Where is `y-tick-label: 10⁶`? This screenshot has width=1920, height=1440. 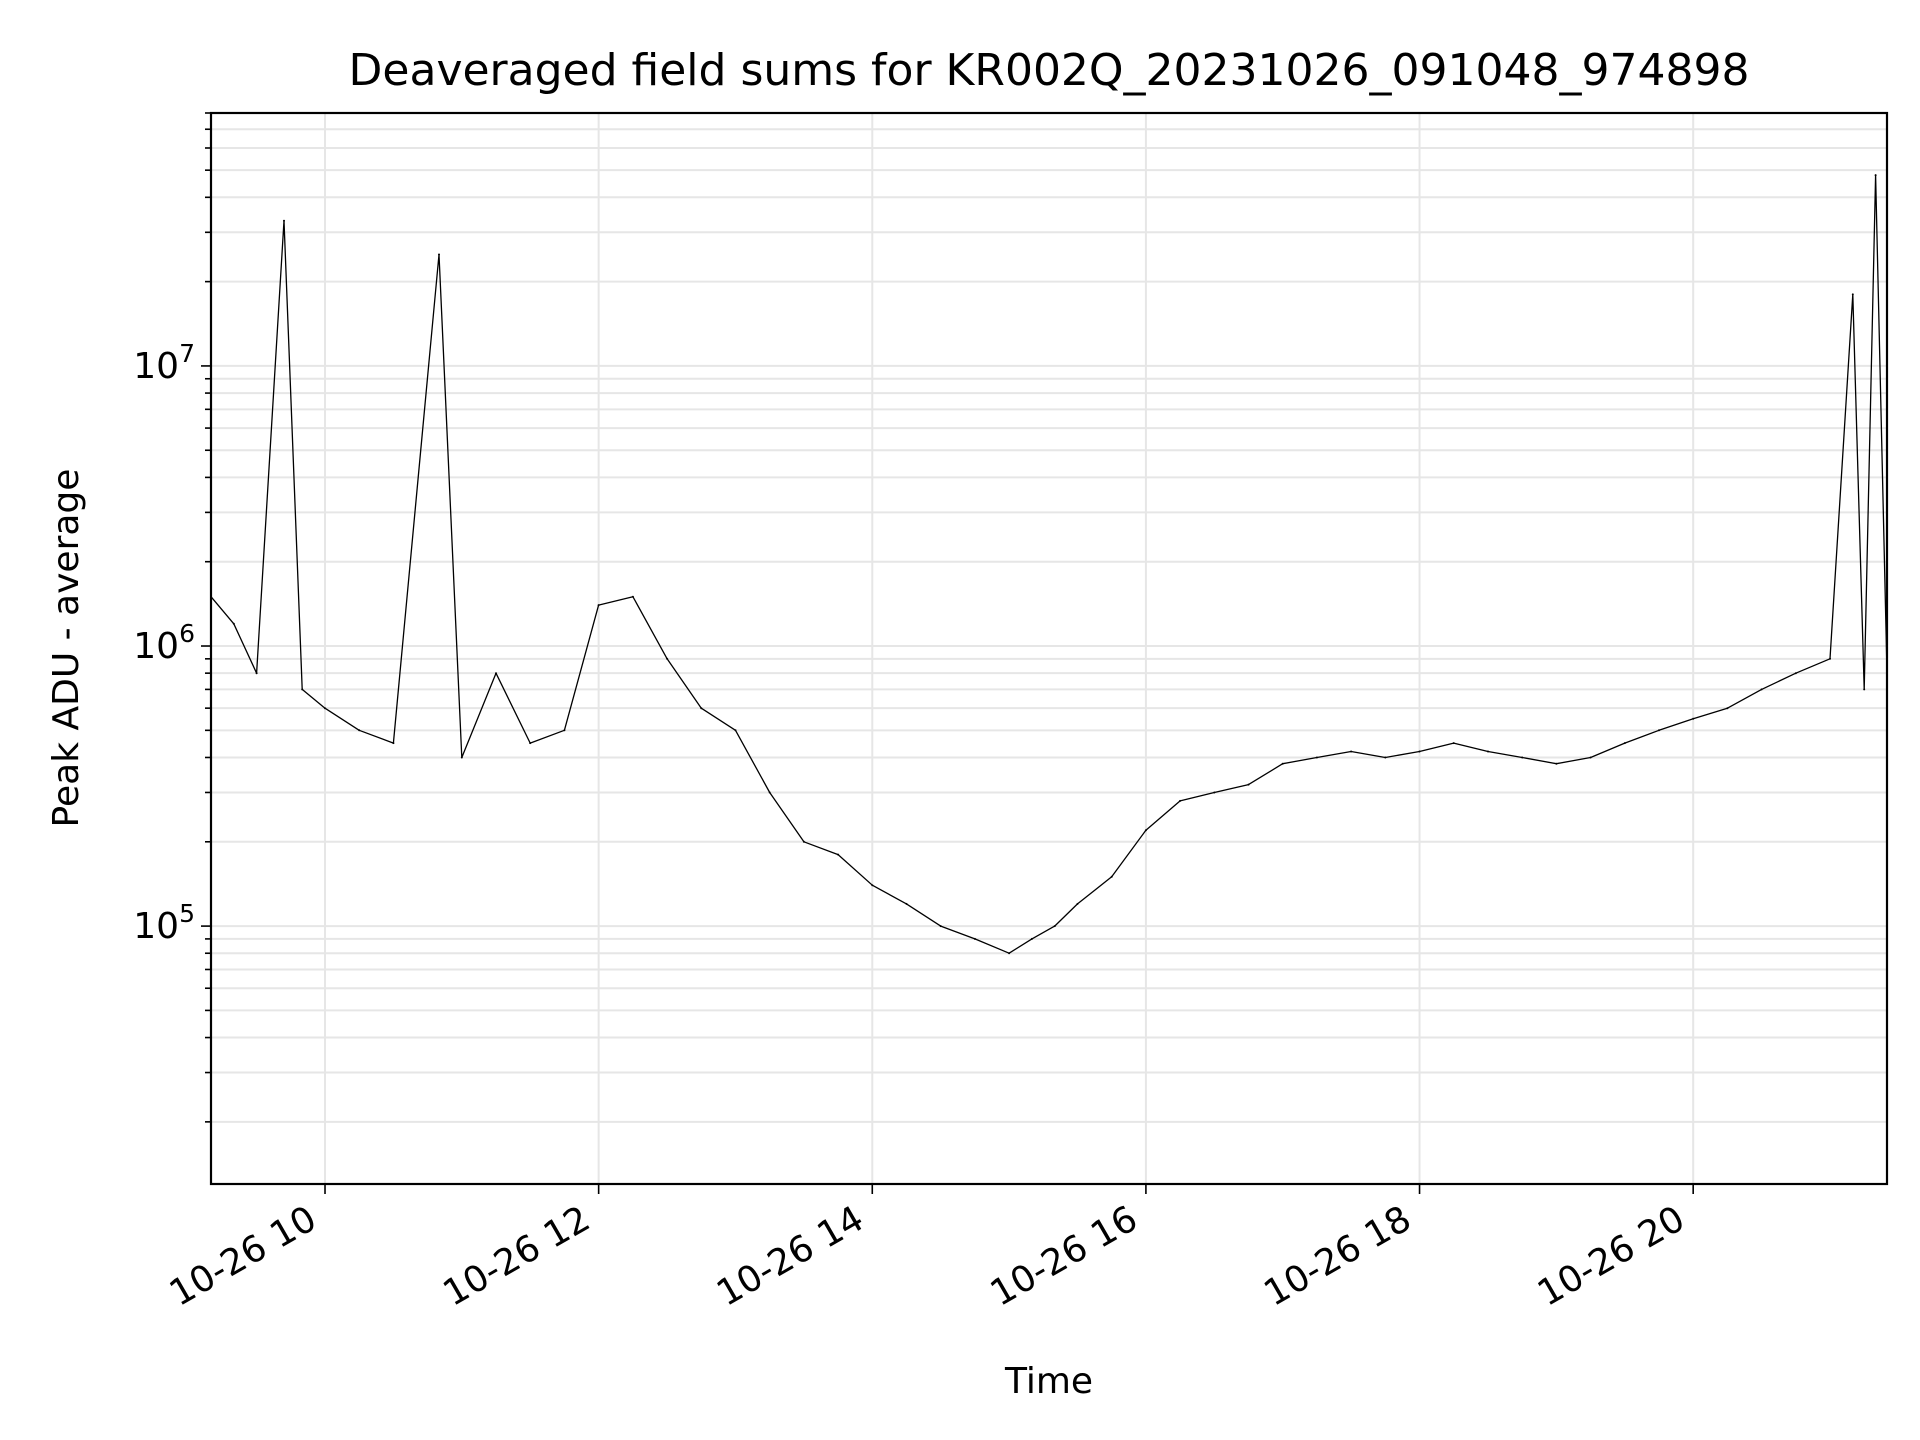
y-tick-label: 10⁶ is located at coordinates (164, 643).